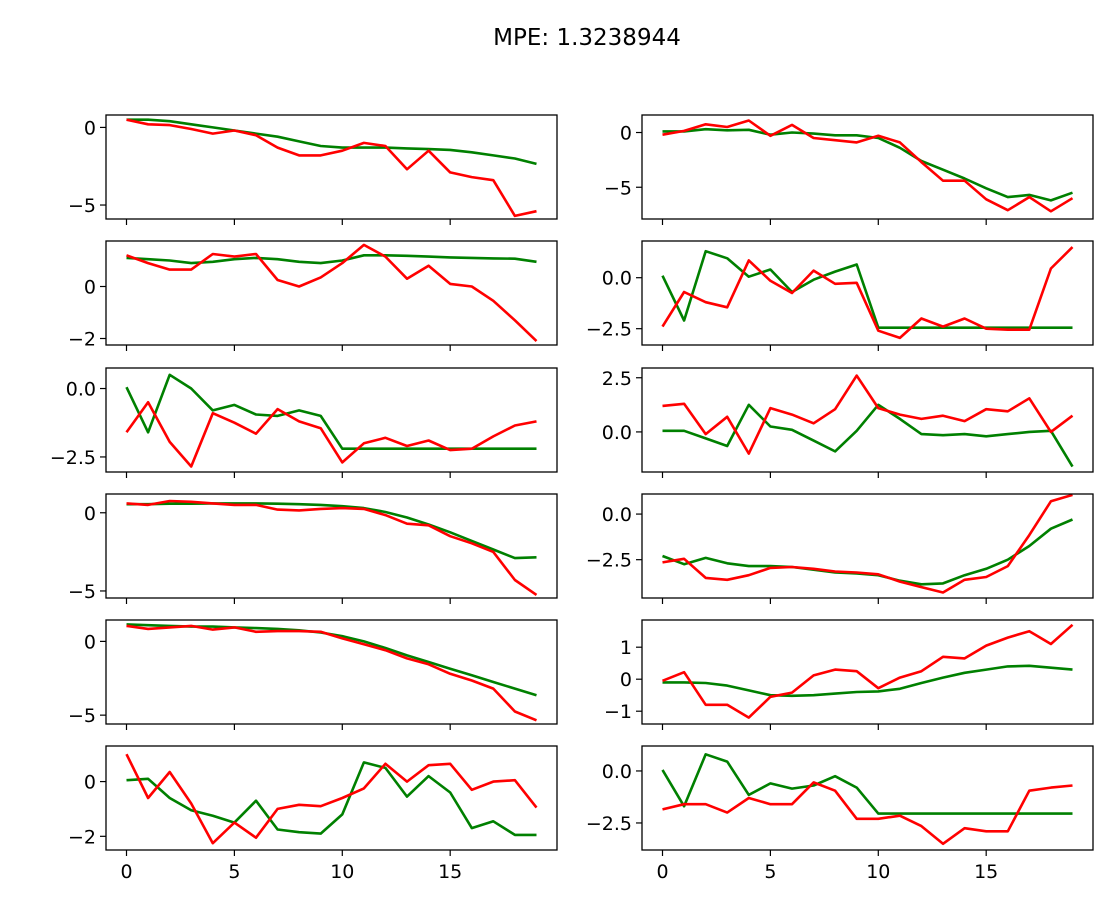 The image size is (1118, 922). I want to click on subplot-r5-c1: 0 −5, so click(313, 674).